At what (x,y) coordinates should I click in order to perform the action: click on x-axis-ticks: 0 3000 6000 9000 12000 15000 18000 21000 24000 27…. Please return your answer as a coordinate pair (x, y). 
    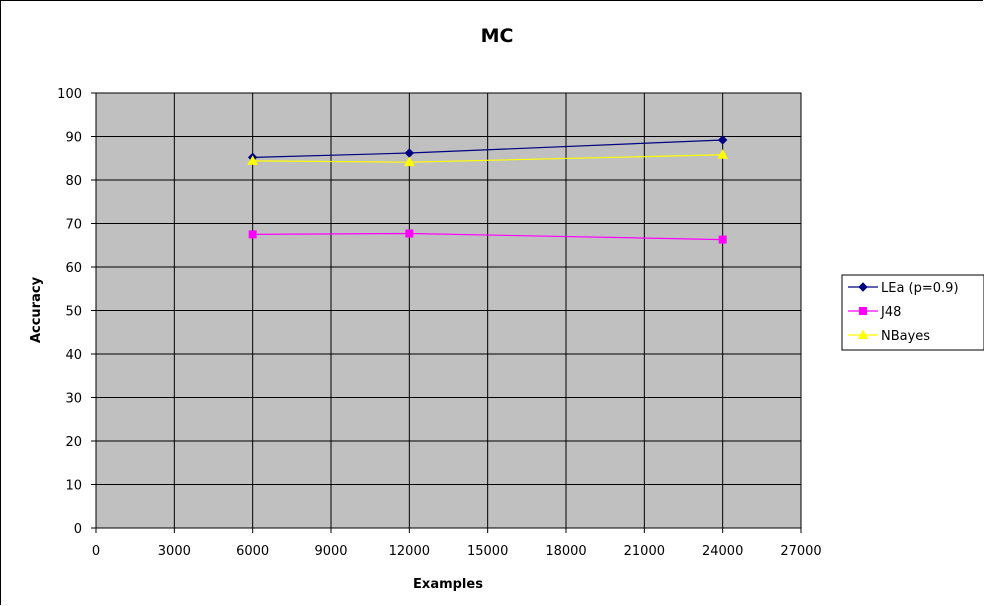
    Looking at the image, I should click on (457, 543).